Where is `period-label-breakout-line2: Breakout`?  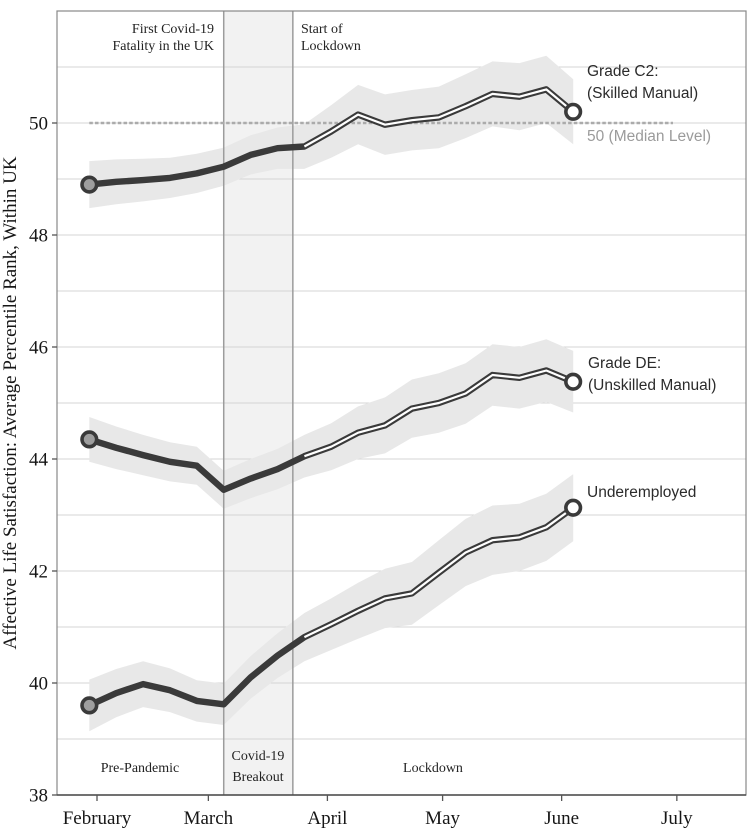 period-label-breakout-line2: Breakout is located at coordinates (257, 777).